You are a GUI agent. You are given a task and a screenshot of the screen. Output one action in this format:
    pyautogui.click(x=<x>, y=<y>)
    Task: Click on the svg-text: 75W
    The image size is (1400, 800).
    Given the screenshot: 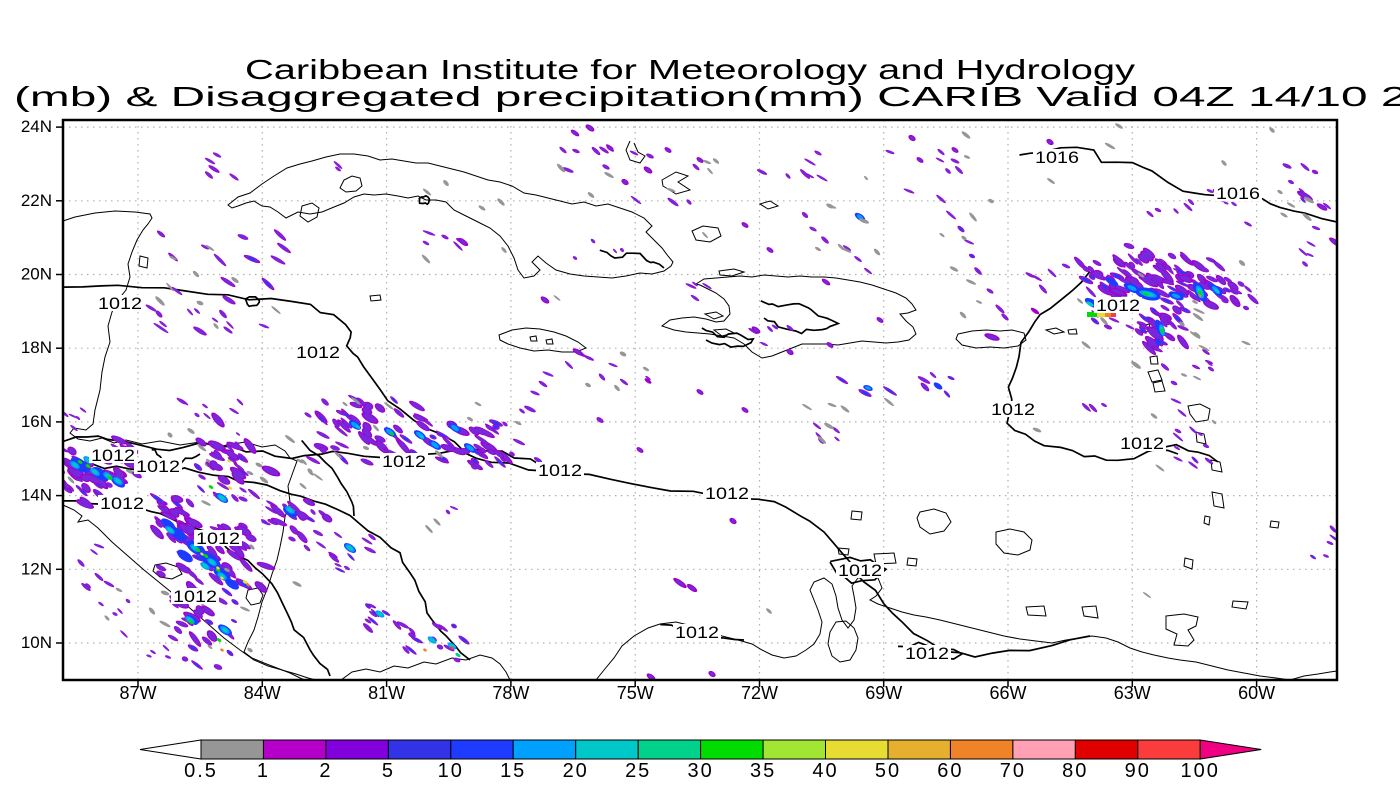 What is the action you would take?
    pyautogui.click(x=635, y=693)
    